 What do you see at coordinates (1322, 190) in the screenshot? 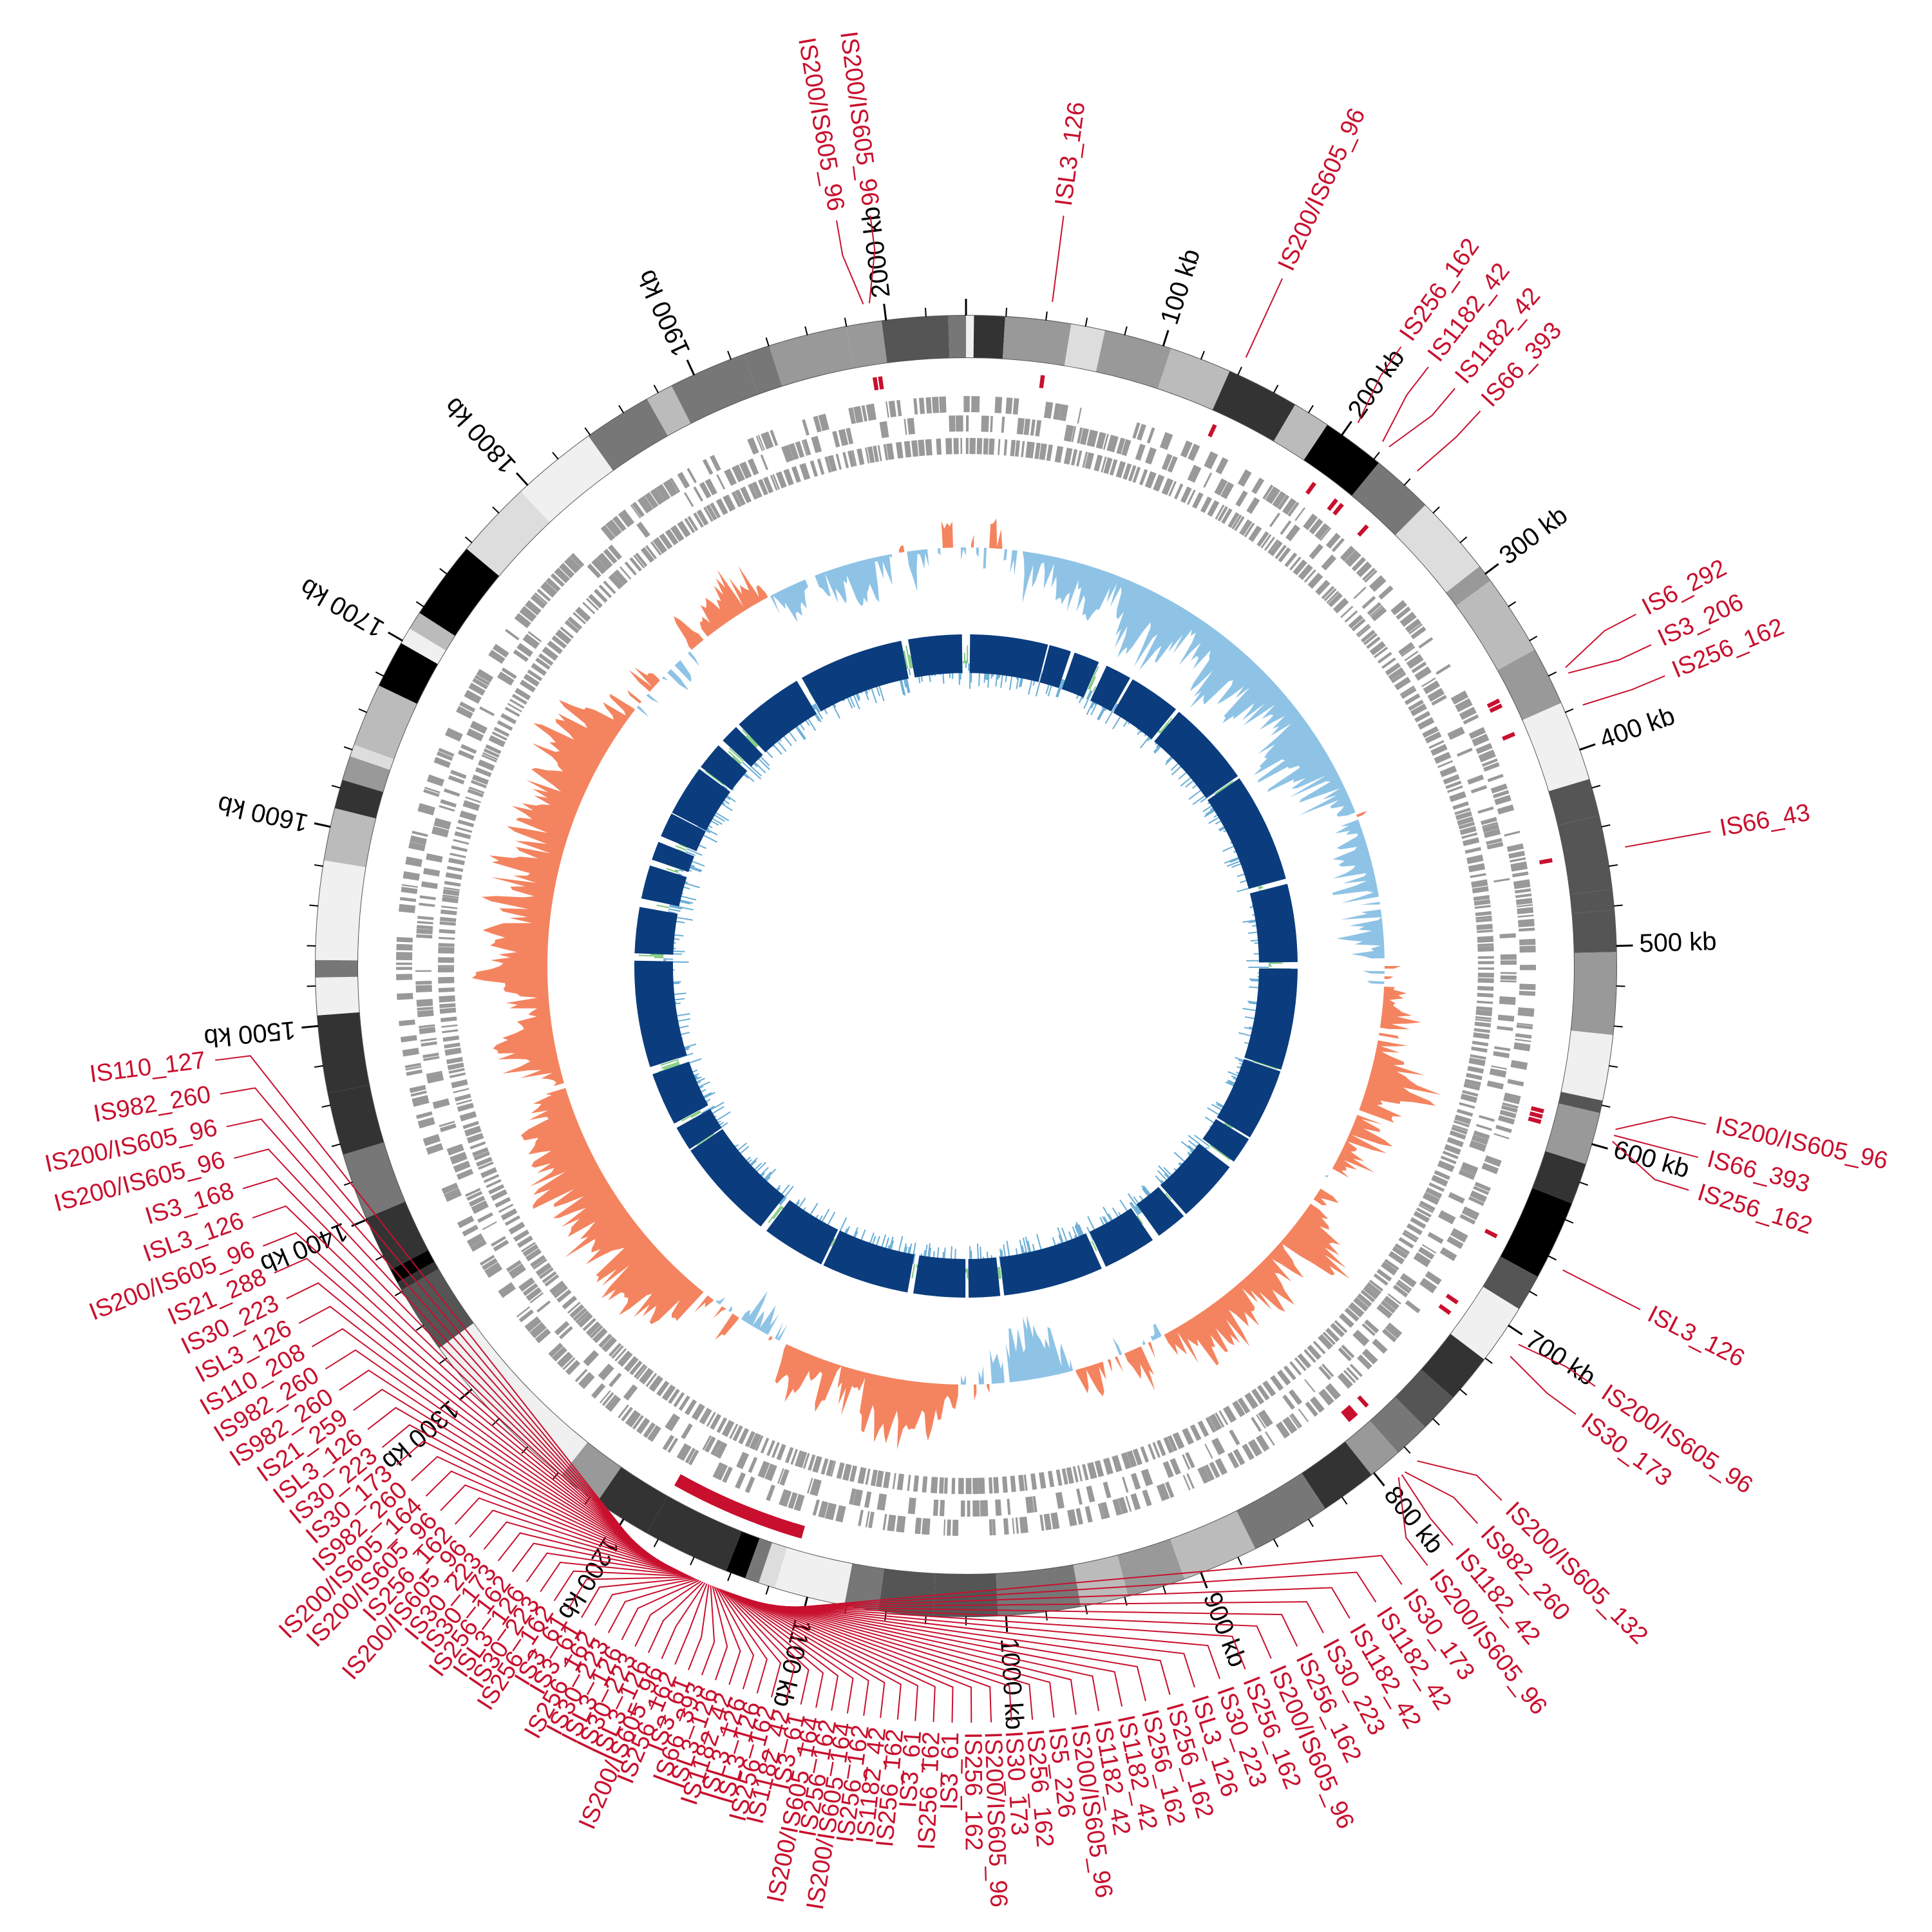
I see `is-element-label: IS200/IS605_96` at bounding box center [1322, 190].